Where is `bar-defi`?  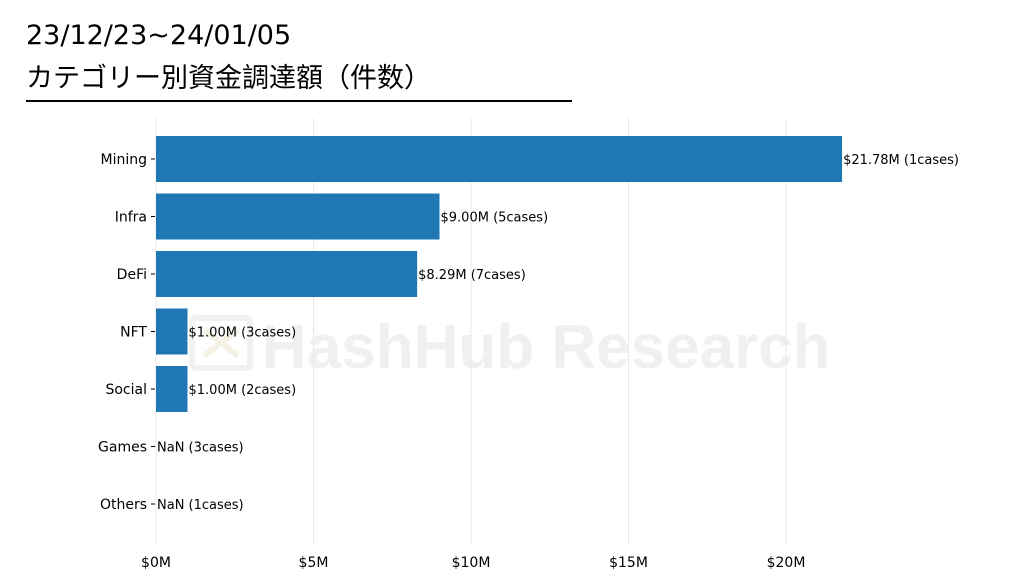
bar-defi is located at coordinates (287, 274).